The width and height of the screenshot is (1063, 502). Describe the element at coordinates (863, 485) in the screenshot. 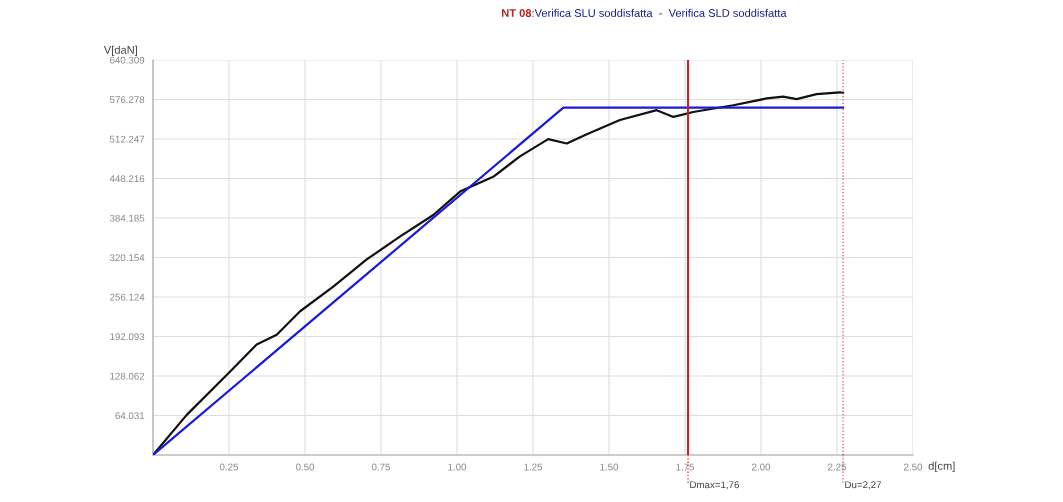

I see `ref-line-label: Du=2,27` at that location.